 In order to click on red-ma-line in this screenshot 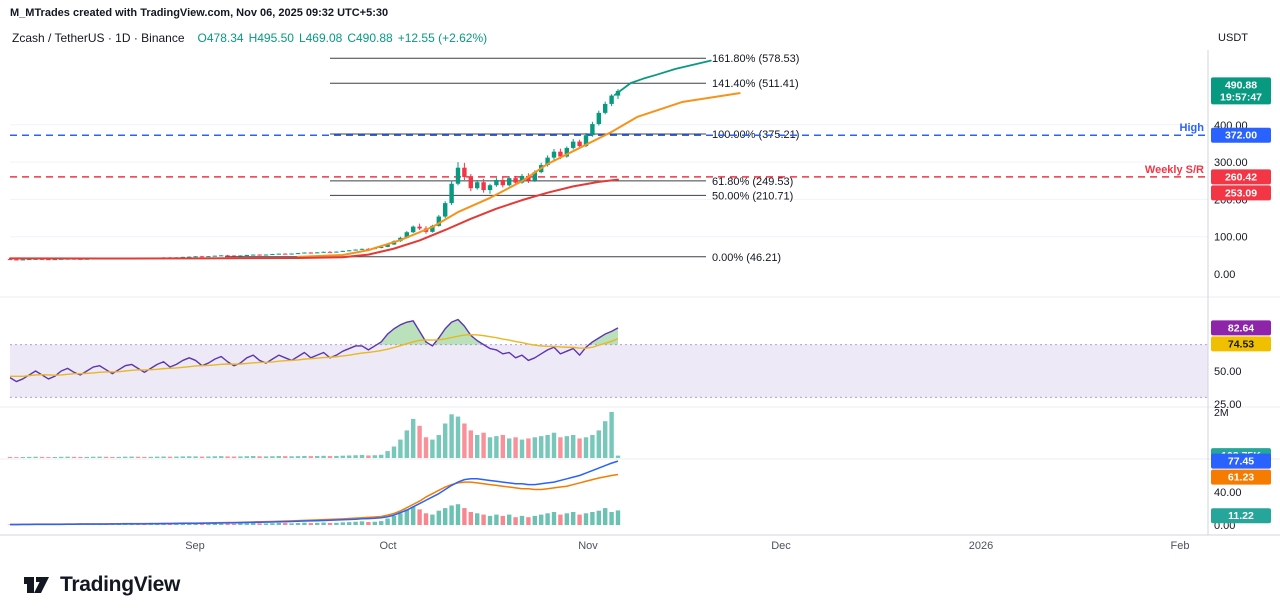, I will do `click(314, 219)`.